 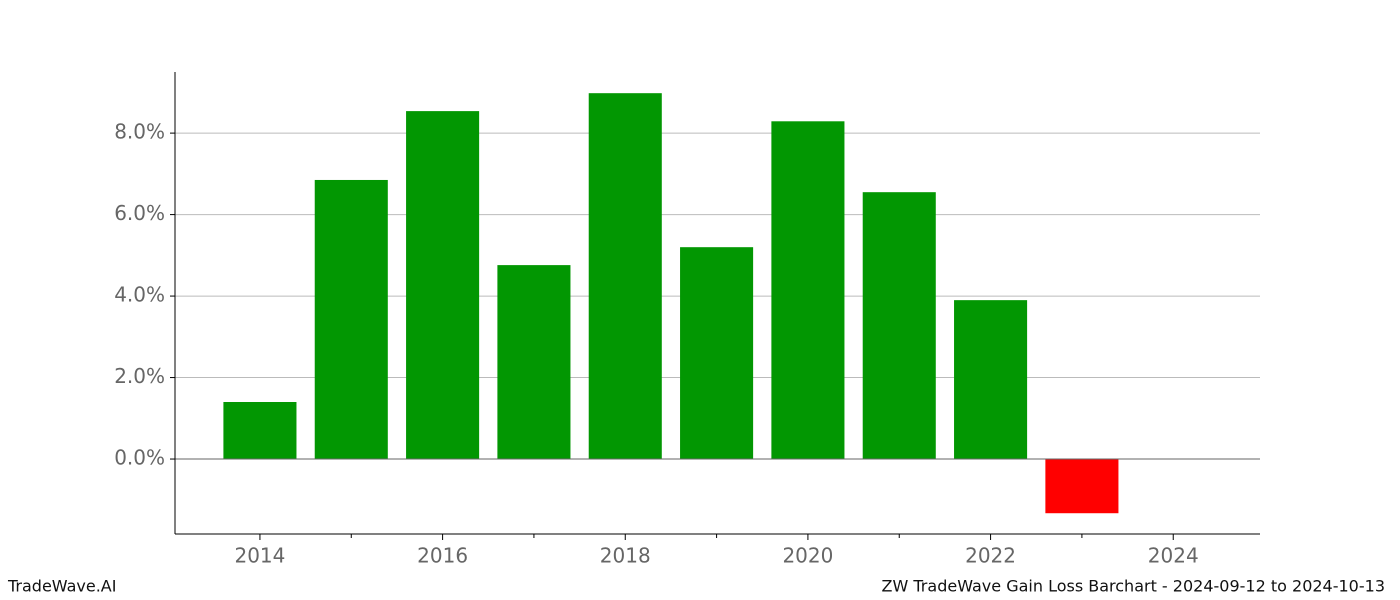 What do you see at coordinates (61, 586) in the screenshot?
I see `footer-left: TradeWave.AI` at bounding box center [61, 586].